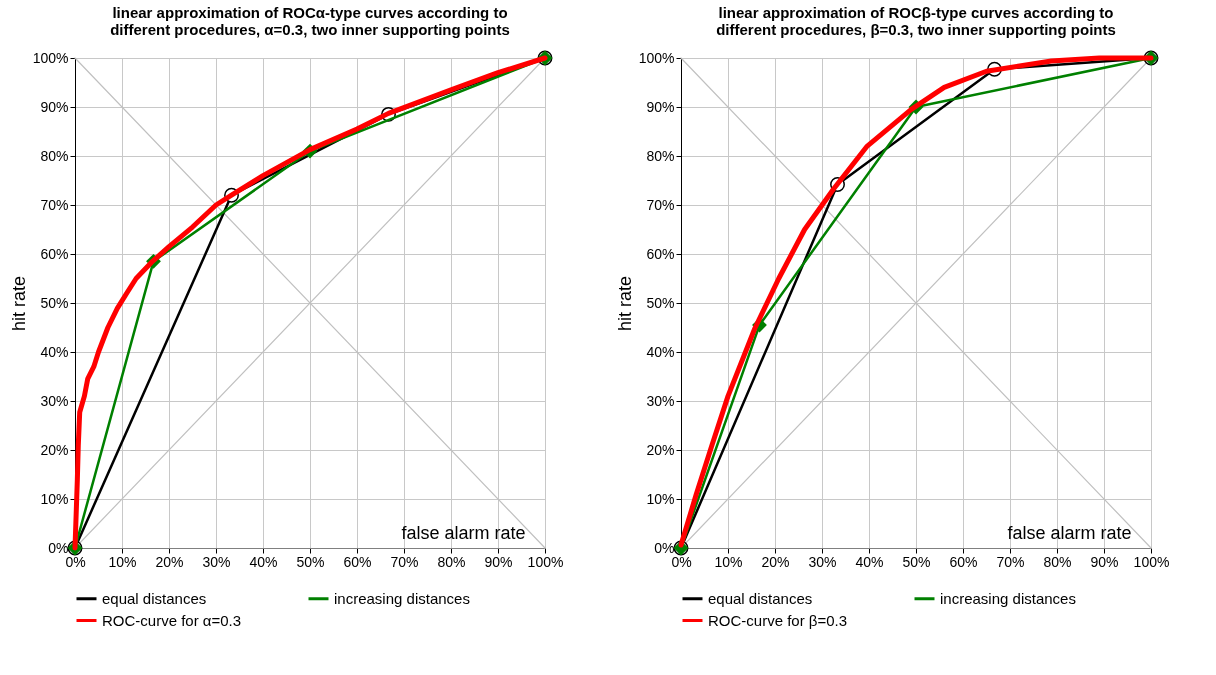 This screenshot has width=1216, height=675. Describe the element at coordinates (916, 21) in the screenshot. I see `chart-title: linear approximation of ROCβ-type curves according to different procedures, β=0.3, two inner supporting points` at that location.